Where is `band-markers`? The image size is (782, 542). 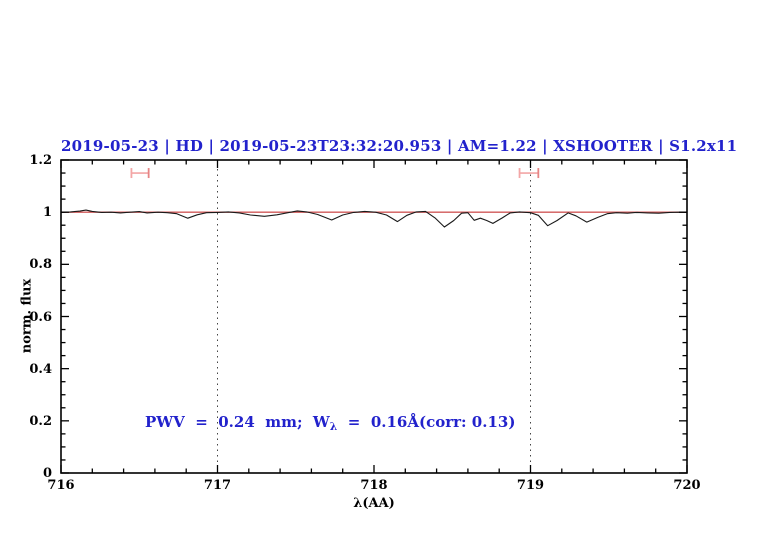 band-markers is located at coordinates (335, 173).